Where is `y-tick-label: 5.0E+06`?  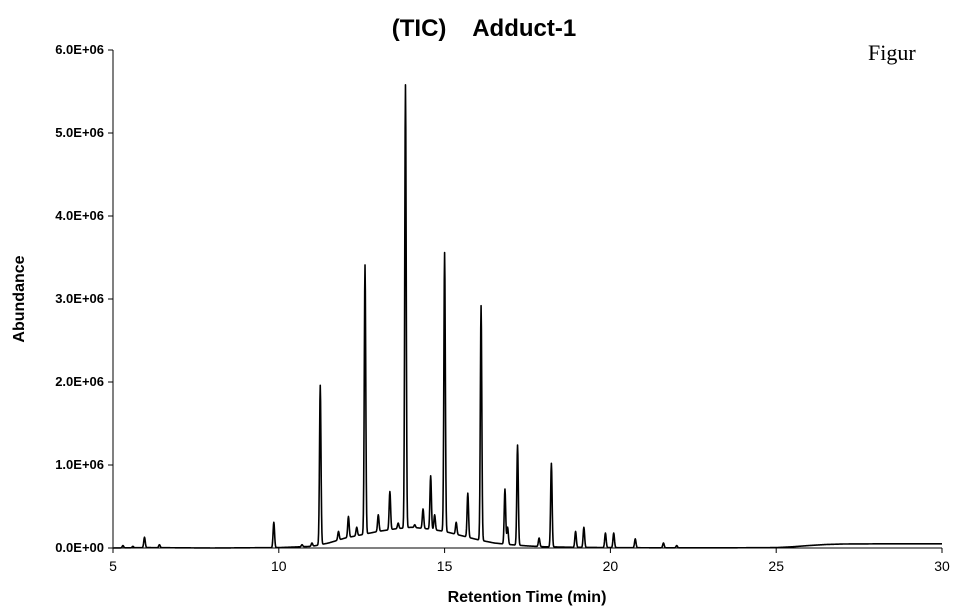 y-tick-label: 5.0E+06 is located at coordinates (79, 132).